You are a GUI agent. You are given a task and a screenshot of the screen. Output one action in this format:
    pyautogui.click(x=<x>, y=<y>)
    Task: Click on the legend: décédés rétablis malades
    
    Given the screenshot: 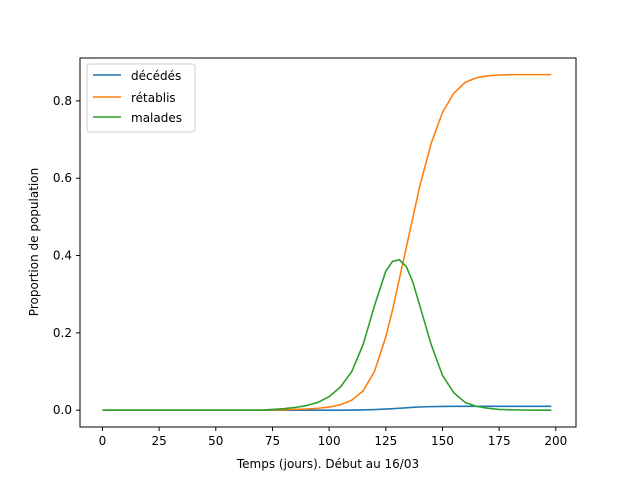 What is the action you would take?
    pyautogui.click(x=141, y=98)
    